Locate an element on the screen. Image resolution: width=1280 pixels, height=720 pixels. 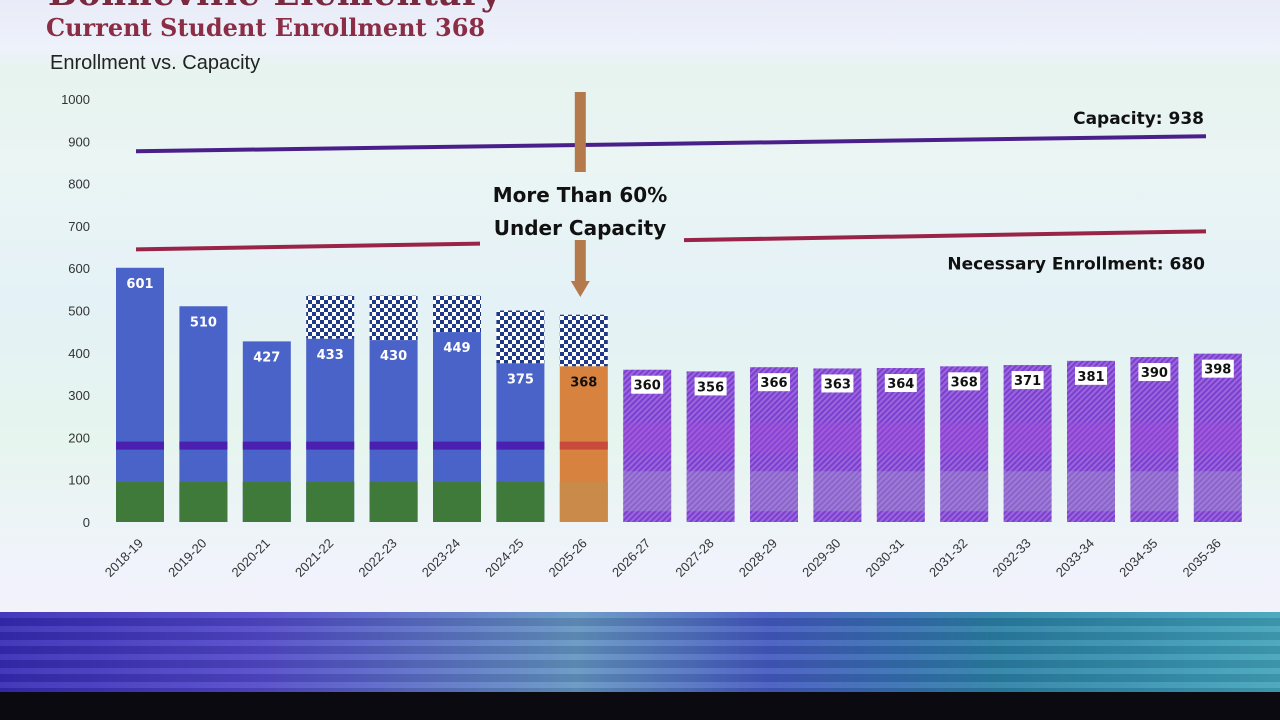
y-tick-label: 1000 is located at coordinates (75, 99).